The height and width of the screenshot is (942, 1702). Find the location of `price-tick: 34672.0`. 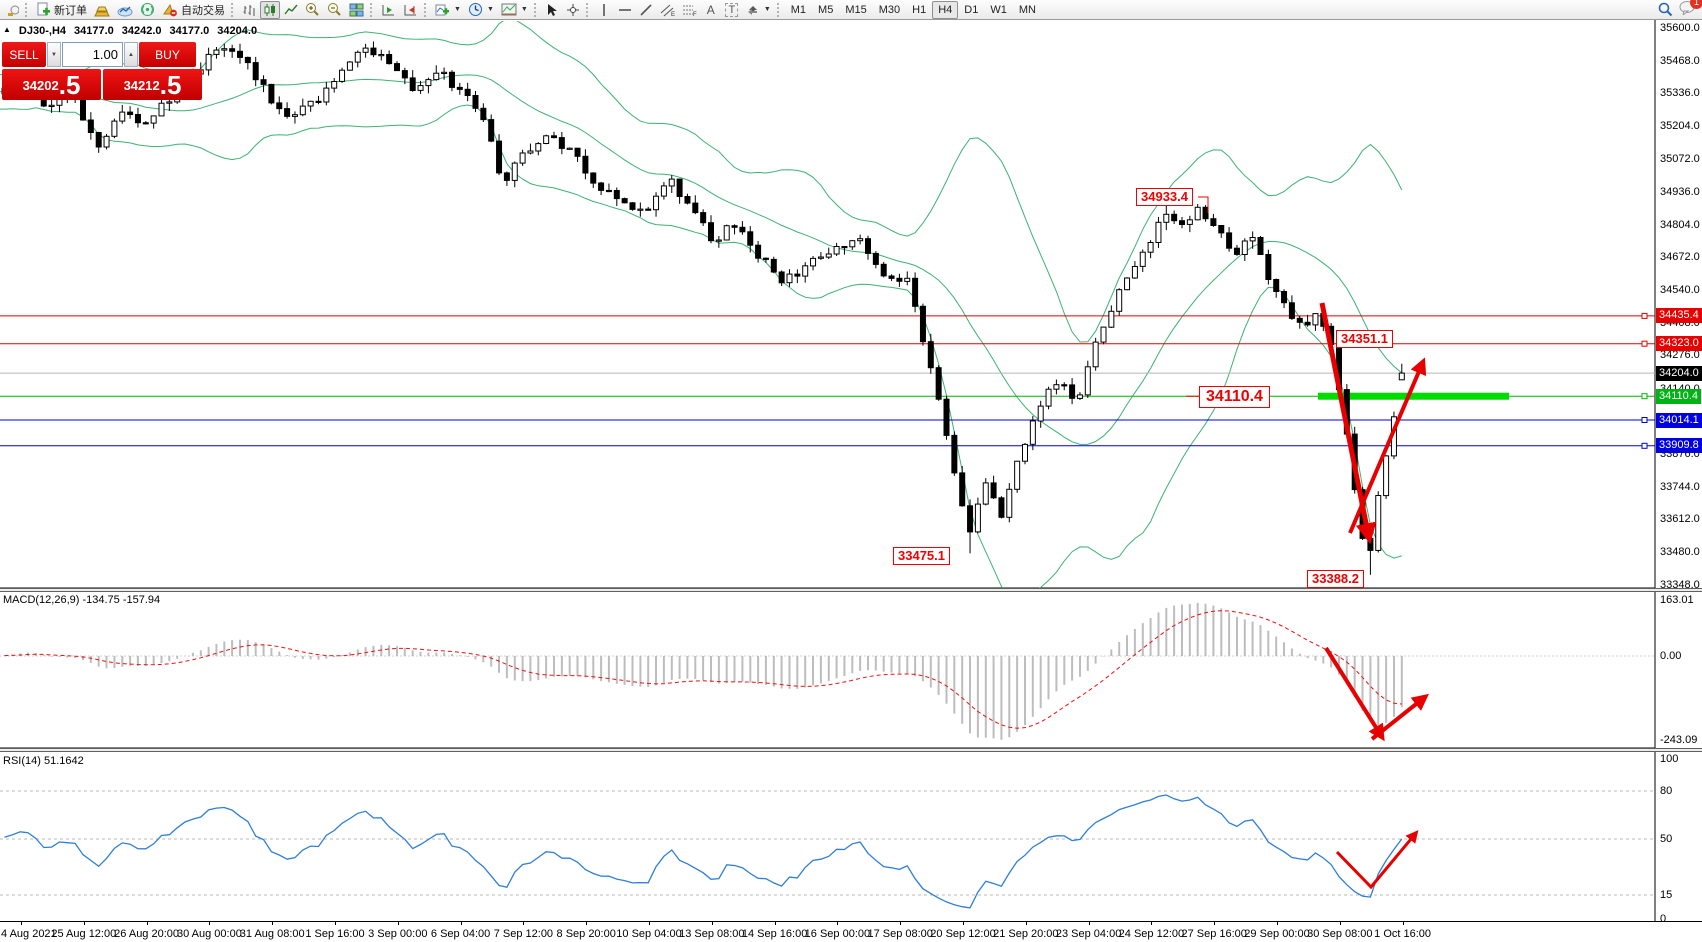

price-tick: 34672.0 is located at coordinates (1680, 257).